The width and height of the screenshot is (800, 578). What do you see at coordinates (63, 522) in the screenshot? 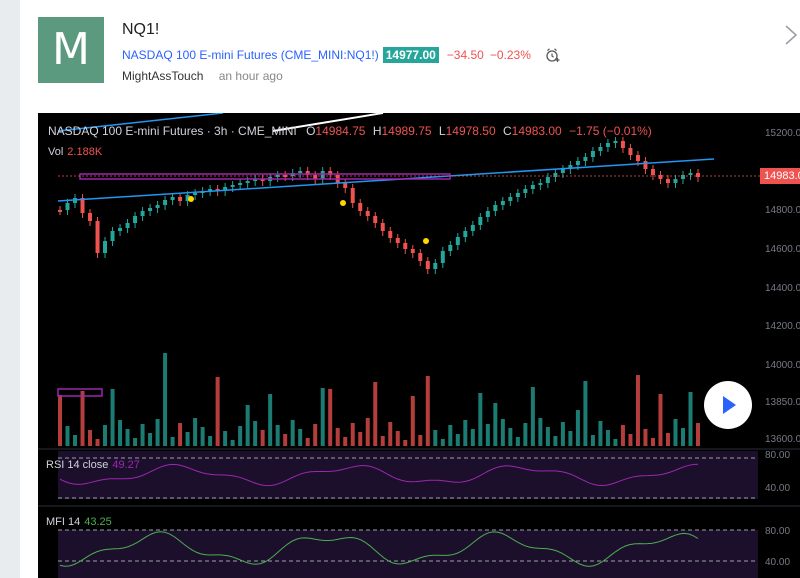
I see `mfi-label: MFI 14` at bounding box center [63, 522].